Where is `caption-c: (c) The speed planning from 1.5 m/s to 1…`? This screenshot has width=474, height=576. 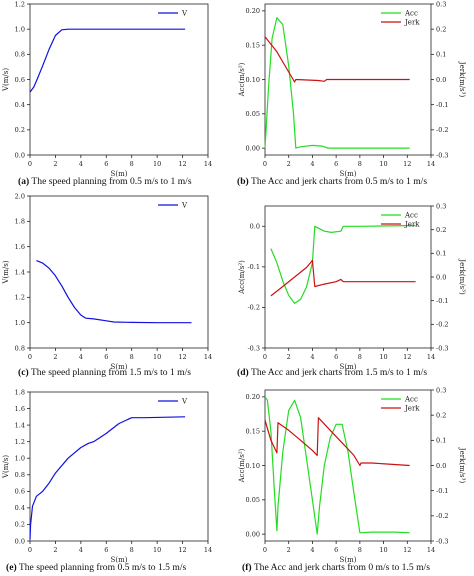
caption-c: (c) The speed planning from 1.5 m/s to 1… is located at coordinates (104, 372).